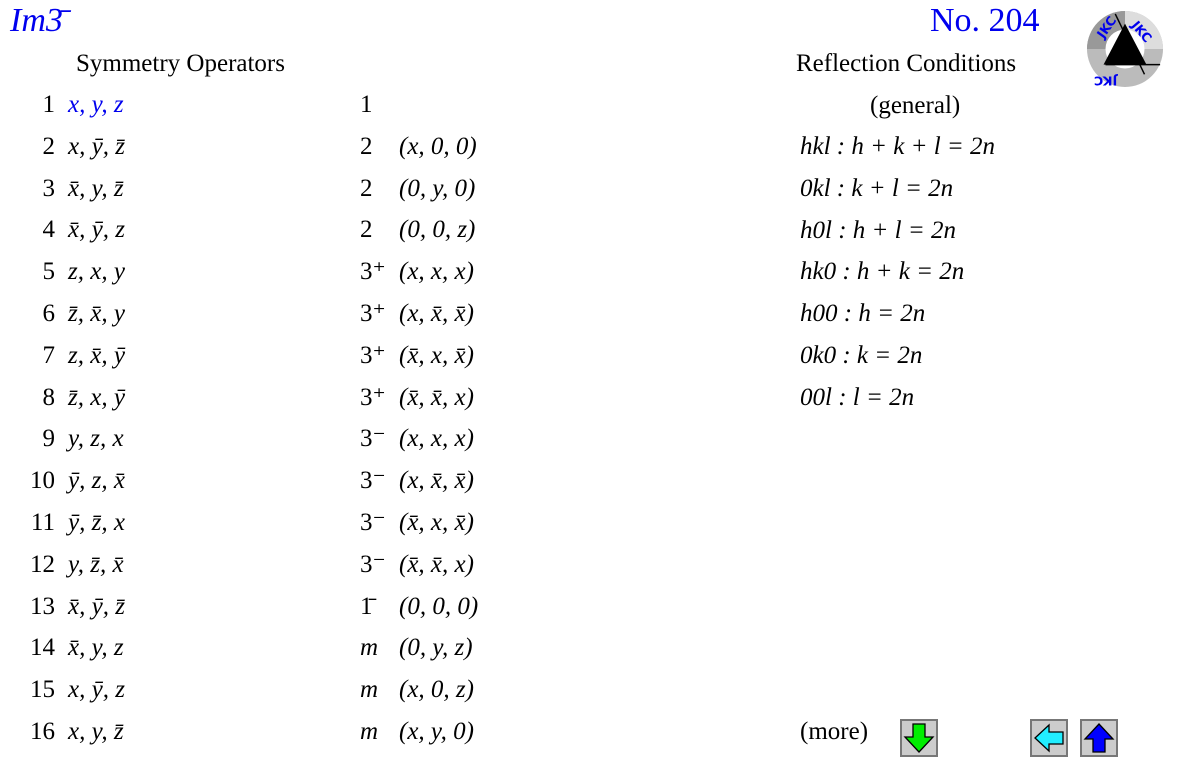 The height and width of the screenshot is (770, 1180). Describe the element at coordinates (906, 63) in the screenshot. I see `reflection-conditions-heading: Reflection Conditions` at that location.